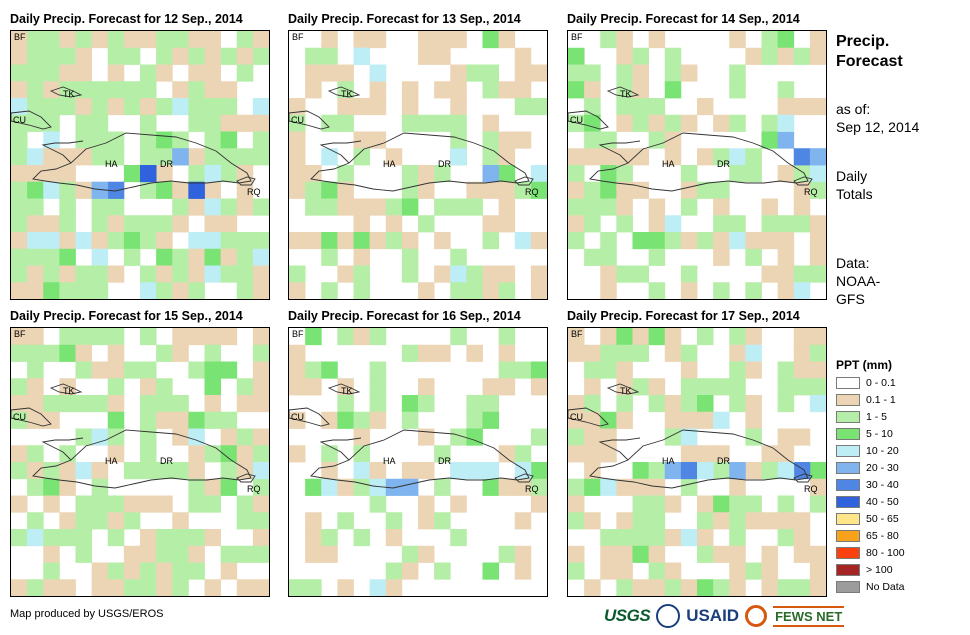 Image resolution: width=970 pixels, height=635 pixels. Describe the element at coordinates (69, 391) in the screenshot. I see `label-tk: TK` at that location.